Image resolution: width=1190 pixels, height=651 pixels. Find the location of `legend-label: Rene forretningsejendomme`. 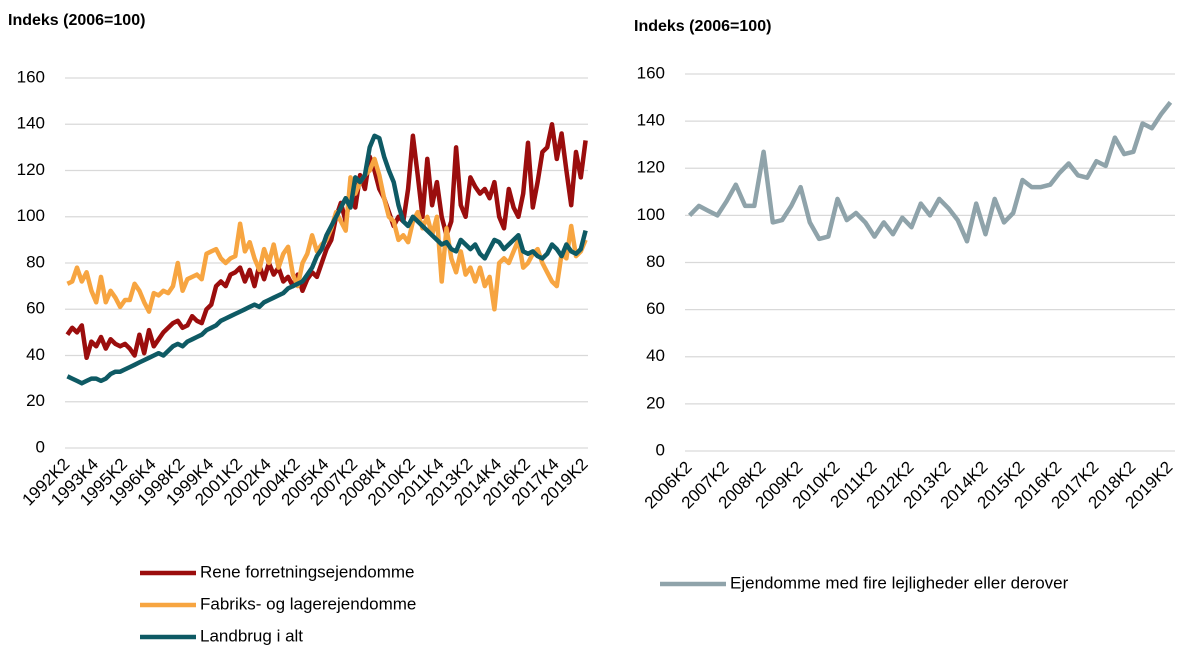

legend-label: Rene forretningsejendomme is located at coordinates (307, 571).